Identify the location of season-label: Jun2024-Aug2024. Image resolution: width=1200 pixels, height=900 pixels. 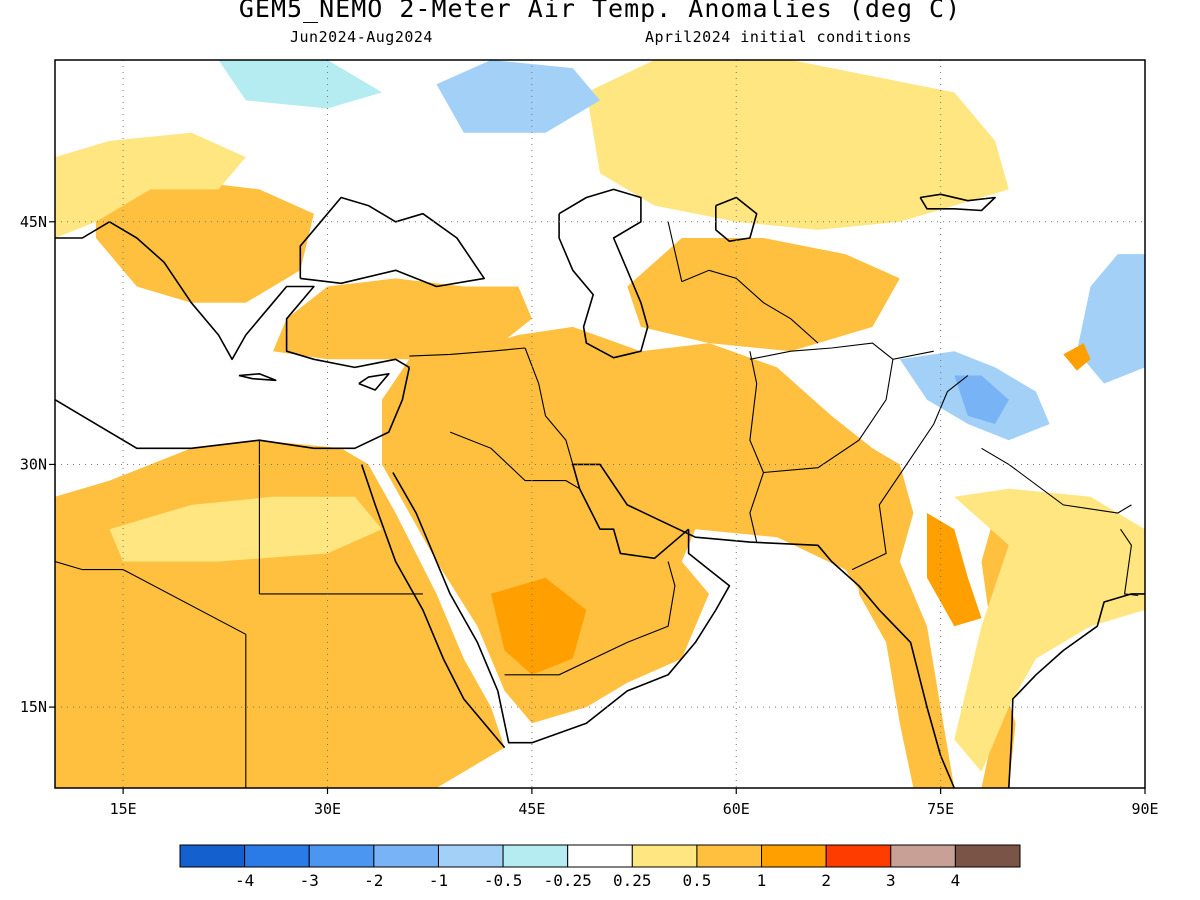
(361, 37).